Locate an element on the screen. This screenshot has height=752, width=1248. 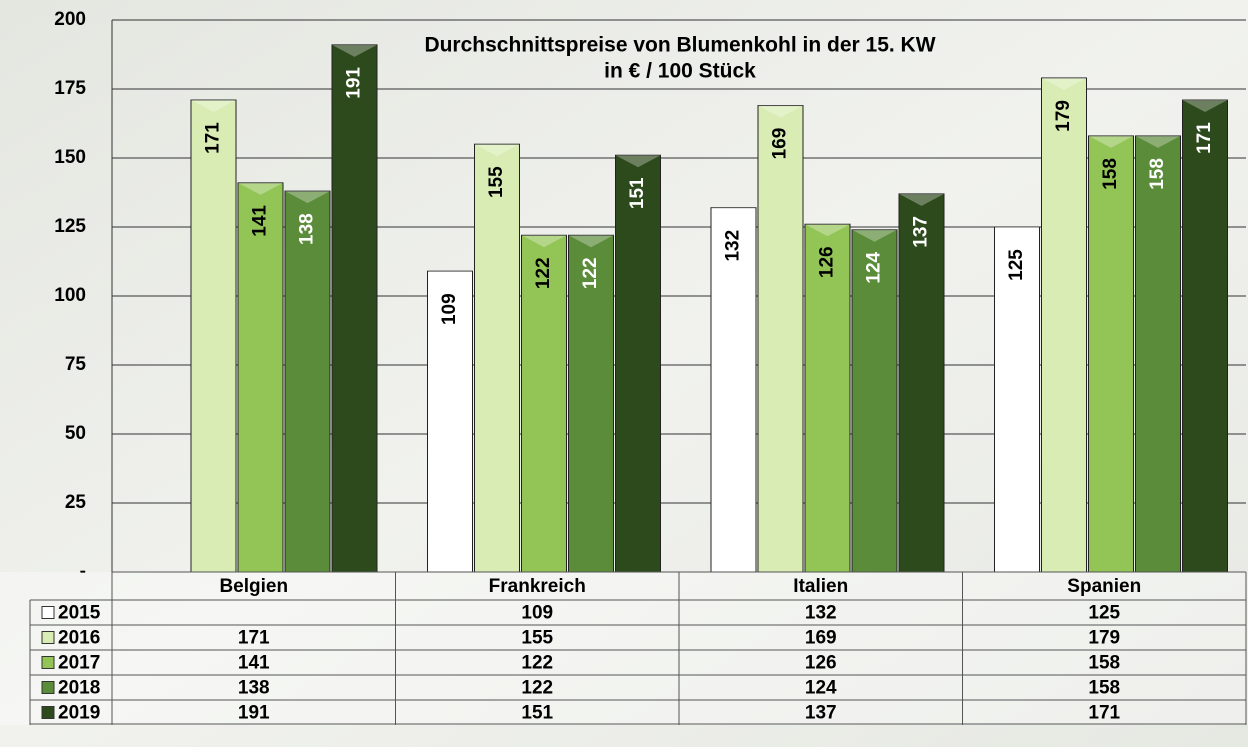
x-tick-label: Spanien is located at coordinates (1104, 586).